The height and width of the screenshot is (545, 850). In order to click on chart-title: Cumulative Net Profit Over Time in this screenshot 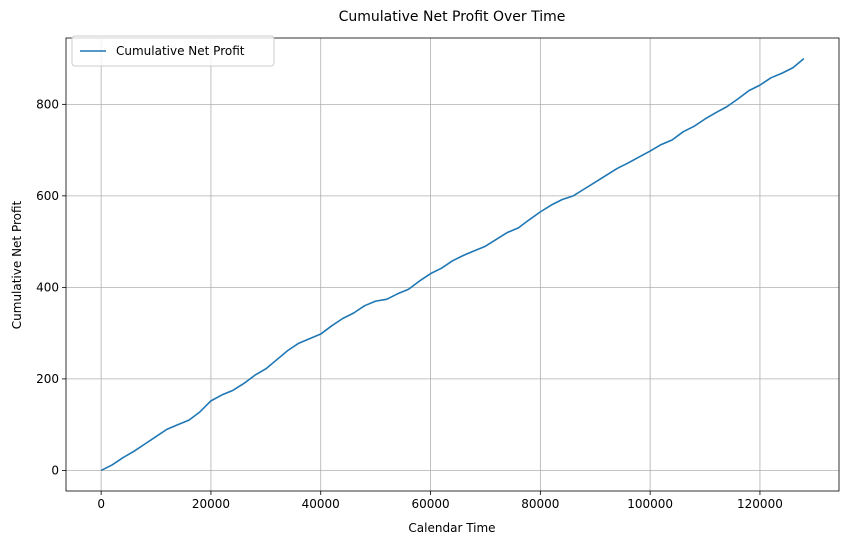, I will do `click(452, 17)`.